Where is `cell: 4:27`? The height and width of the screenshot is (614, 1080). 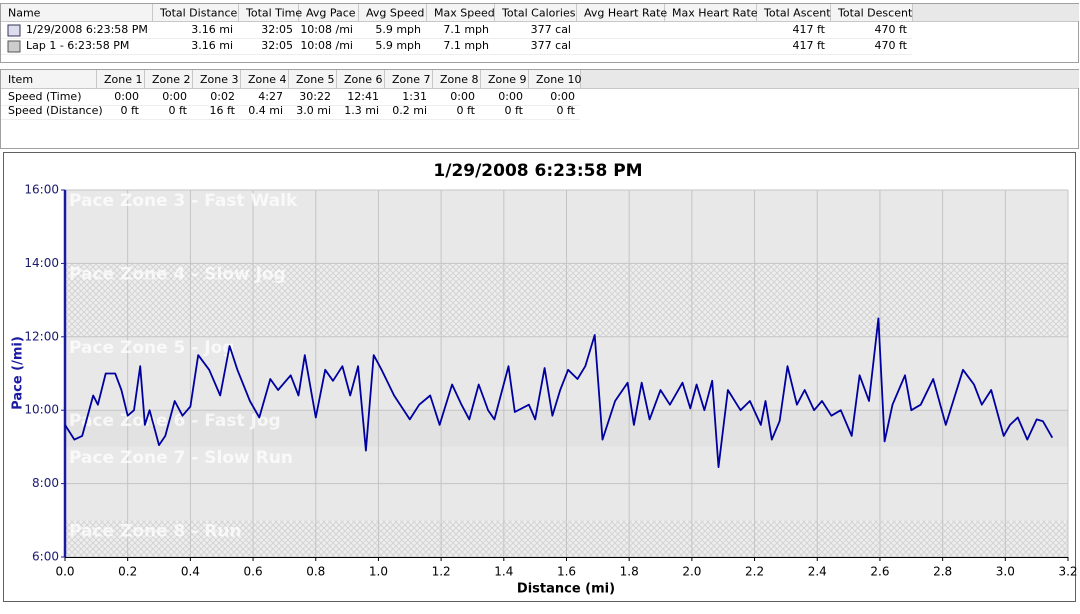
cell: 4:27 is located at coordinates (270, 96).